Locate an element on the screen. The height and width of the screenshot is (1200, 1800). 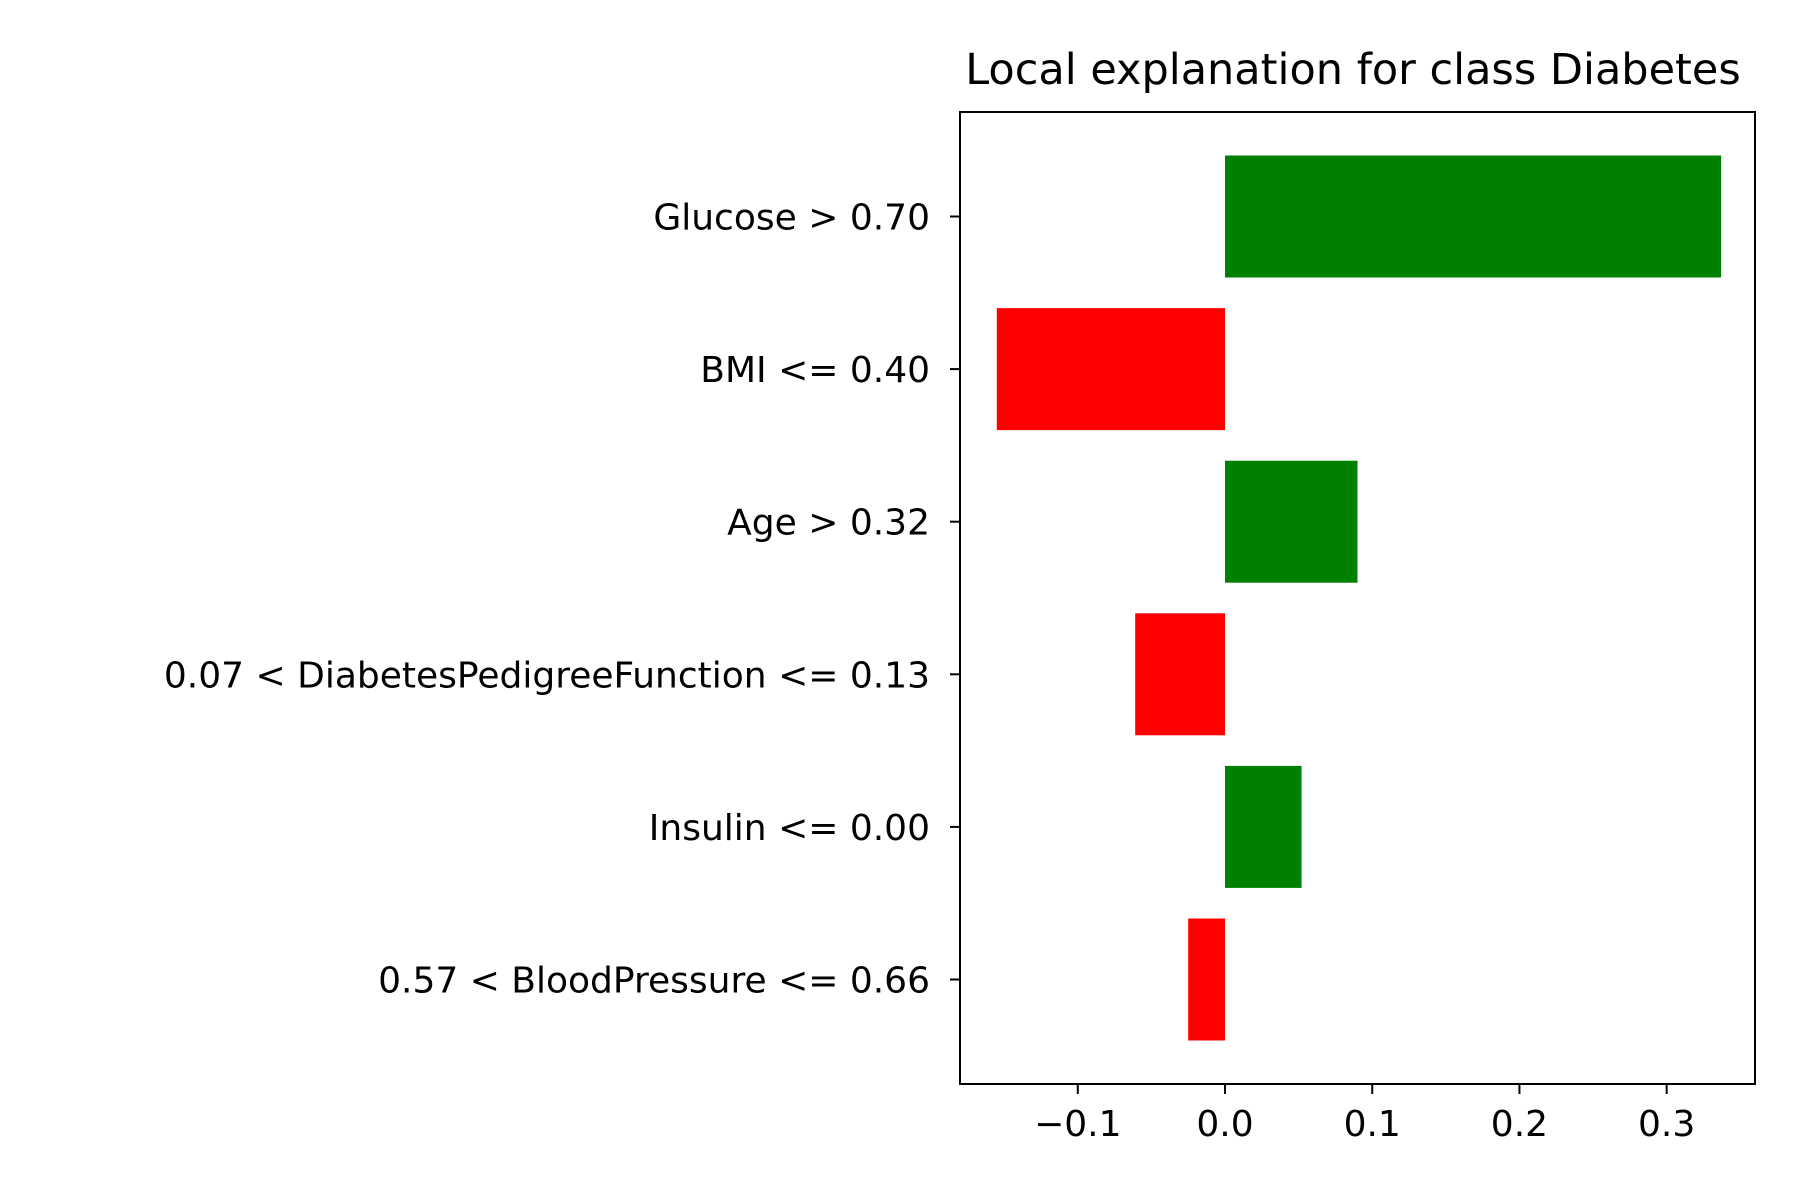
y-tick-label: 0.57 < BloodPressure <= 0.66 is located at coordinates (654, 981).